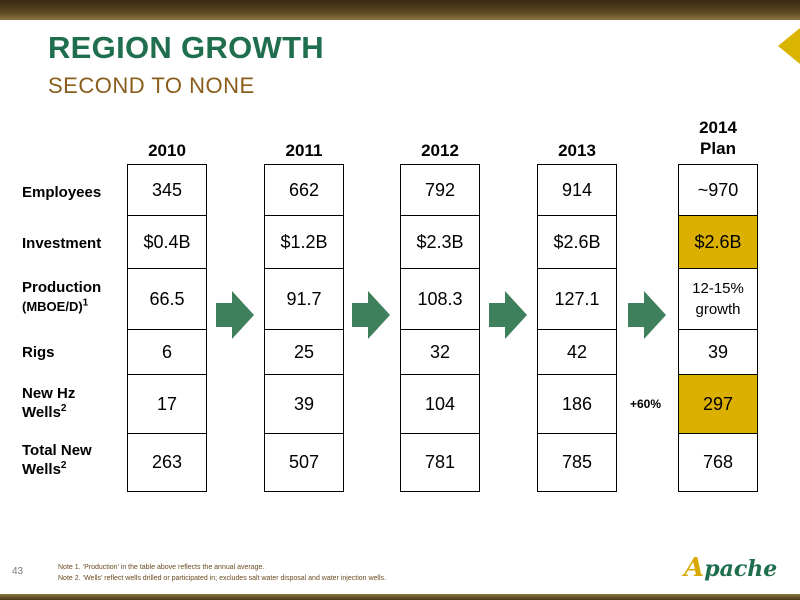 The height and width of the screenshot is (600, 800). What do you see at coordinates (646, 404) in the screenshot?
I see `growth-note: +60%` at bounding box center [646, 404].